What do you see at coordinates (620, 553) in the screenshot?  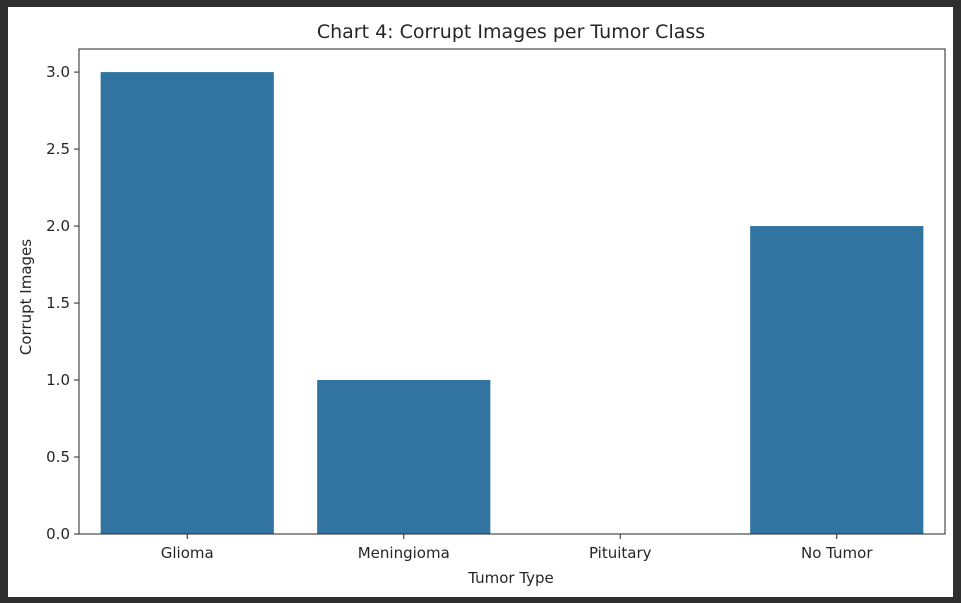 I see `x-tick-label: Pituitary` at bounding box center [620, 553].